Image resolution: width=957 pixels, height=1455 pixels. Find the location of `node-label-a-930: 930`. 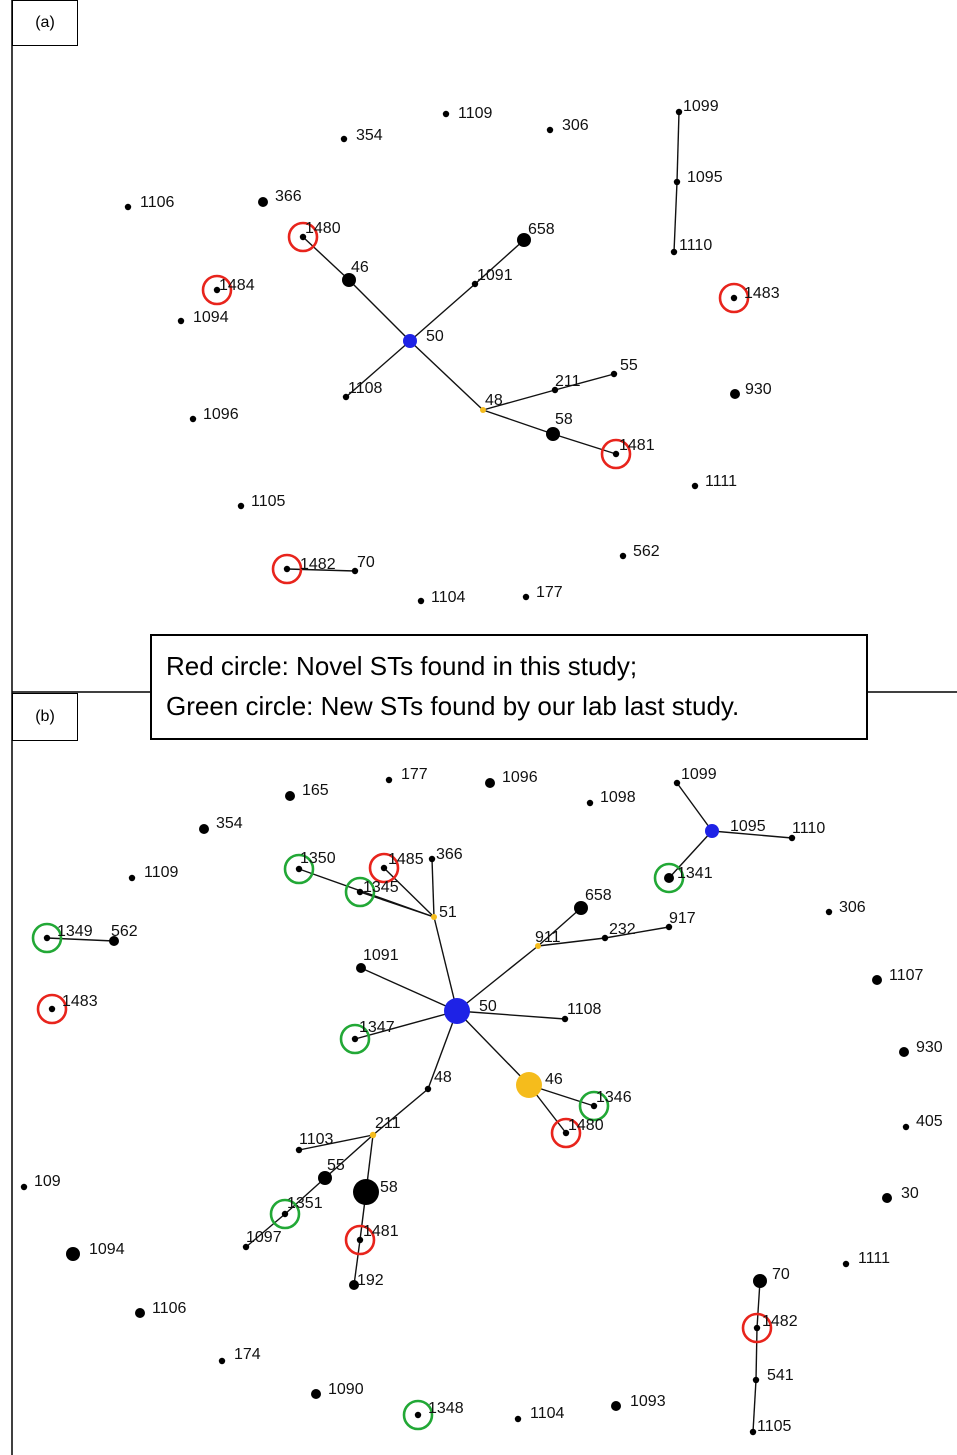

node-label-a-930: 930 is located at coordinates (758, 389).